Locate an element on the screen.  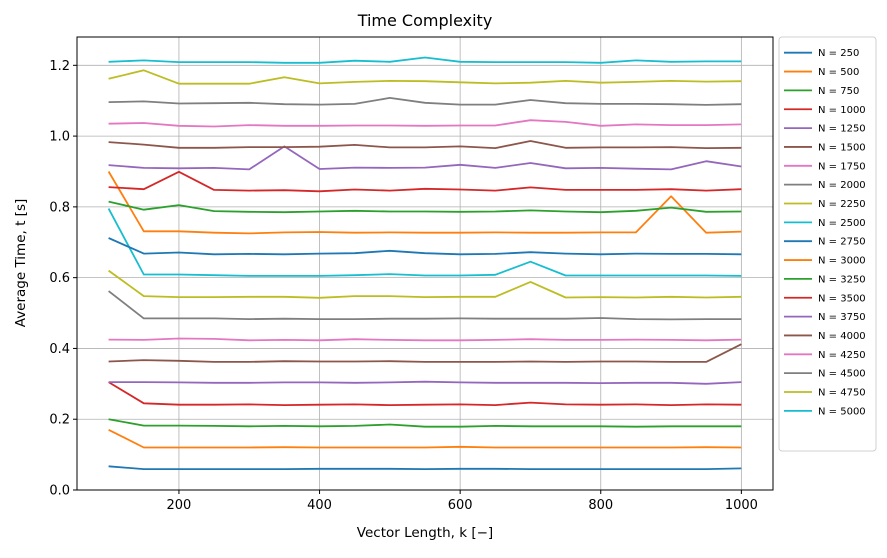
x-tick-label: 1000 is located at coordinates (741, 505).